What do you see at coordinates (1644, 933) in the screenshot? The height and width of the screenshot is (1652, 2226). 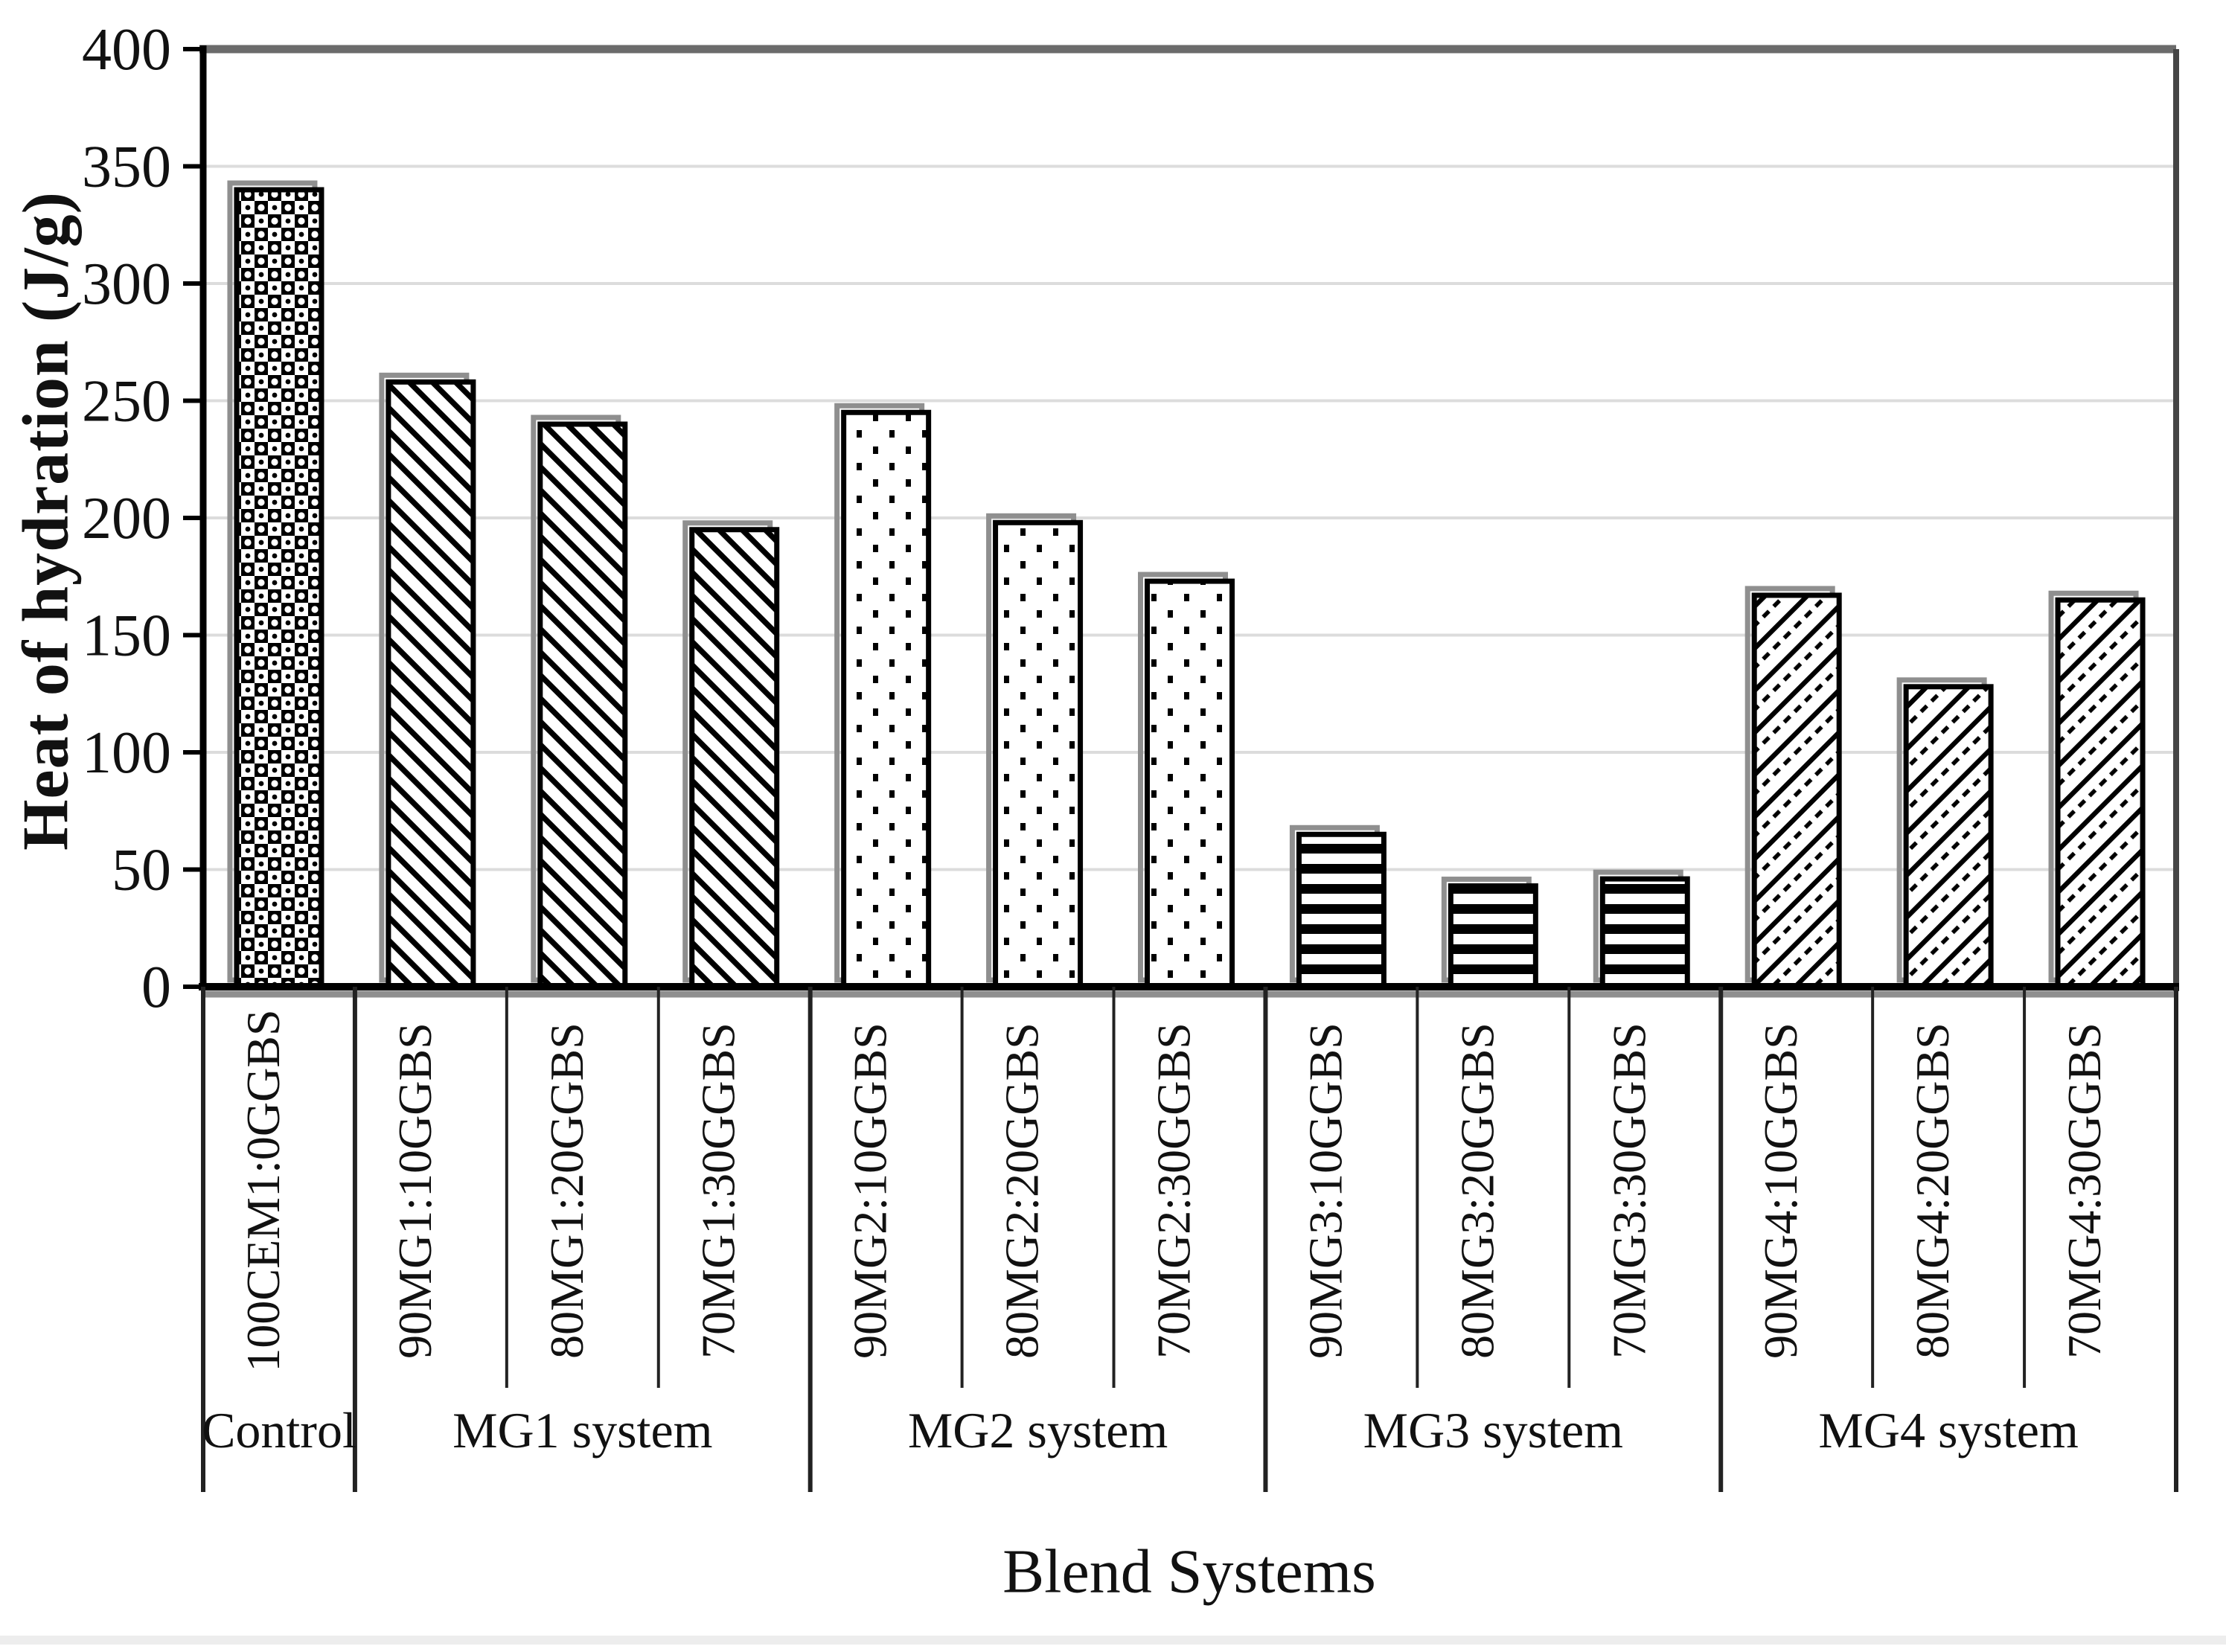 I see `bar-70MG3:30GGBS` at bounding box center [1644, 933].